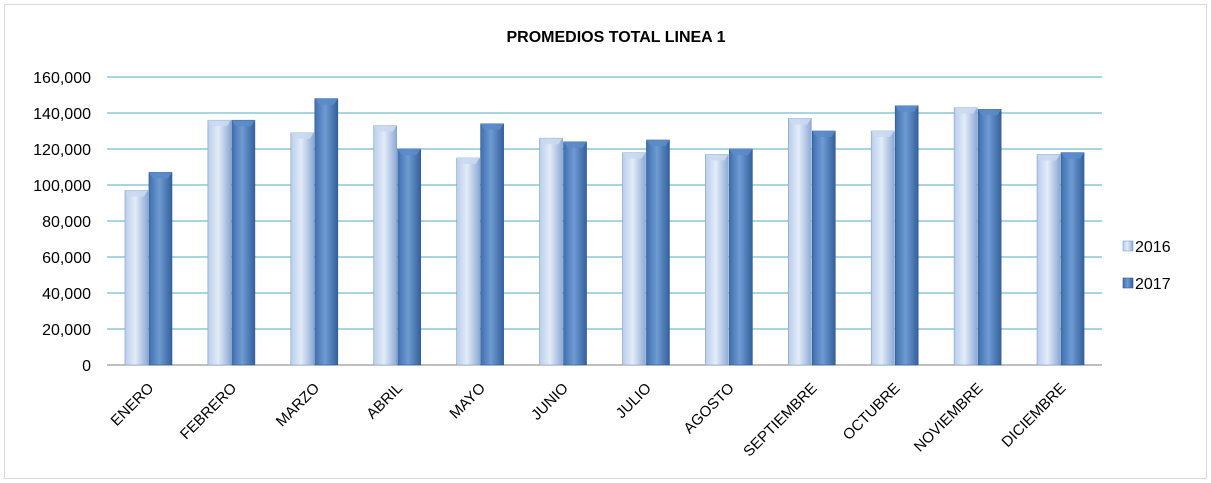 This screenshot has width=1211, height=483. What do you see at coordinates (208, 411) in the screenshot?
I see `x-tick-label: FEBRERO` at bounding box center [208, 411].